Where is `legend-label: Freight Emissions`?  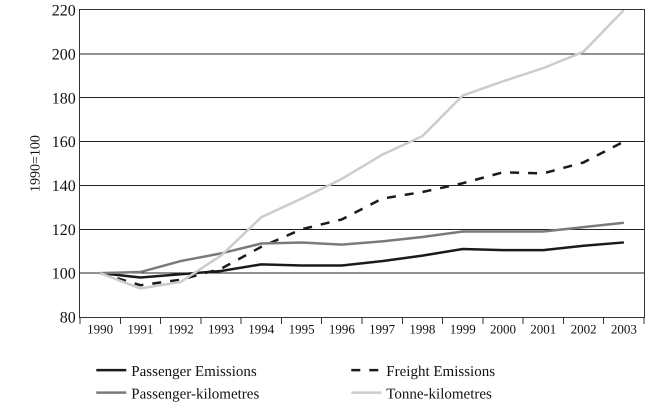
legend-label: Freight Emissions is located at coordinates (441, 372).